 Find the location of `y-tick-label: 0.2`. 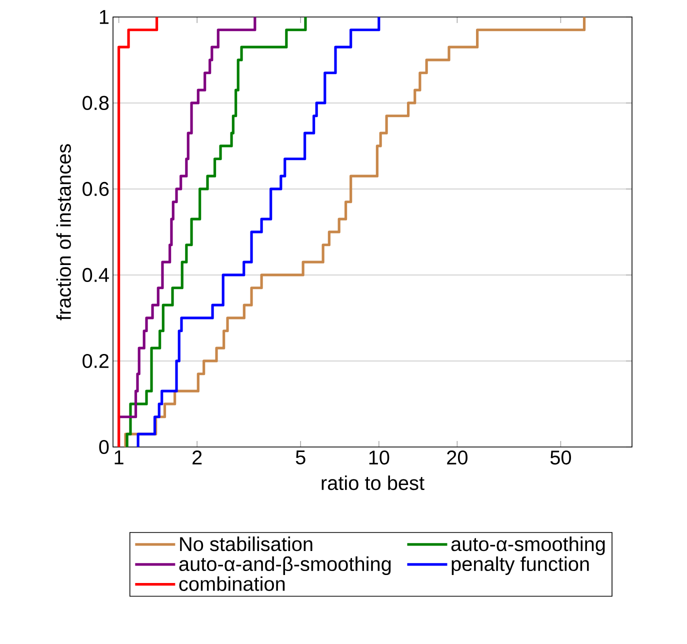

y-tick-label: 0.2 is located at coordinates (95, 361).